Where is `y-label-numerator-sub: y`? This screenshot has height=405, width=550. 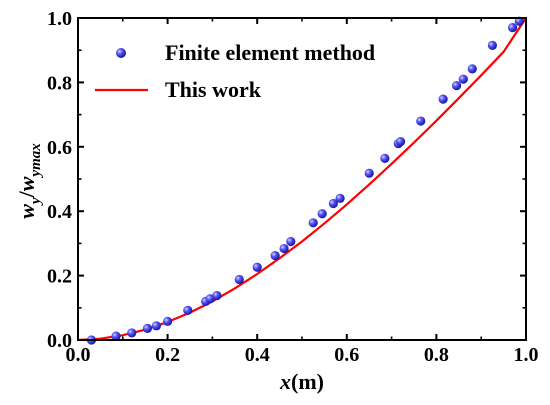
y-label-numerator-sub: y is located at coordinates (36, 201).